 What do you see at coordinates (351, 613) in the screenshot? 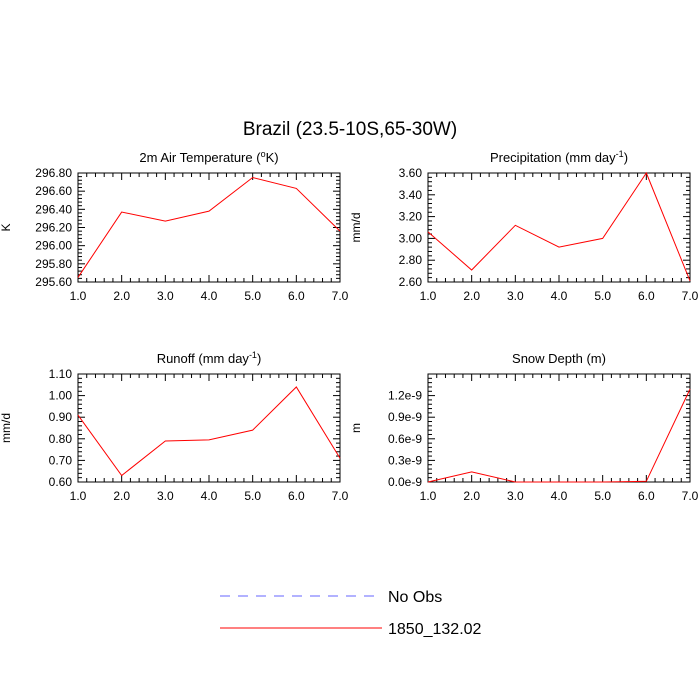
I see `legend: No Obs 1850_132.02` at bounding box center [351, 613].